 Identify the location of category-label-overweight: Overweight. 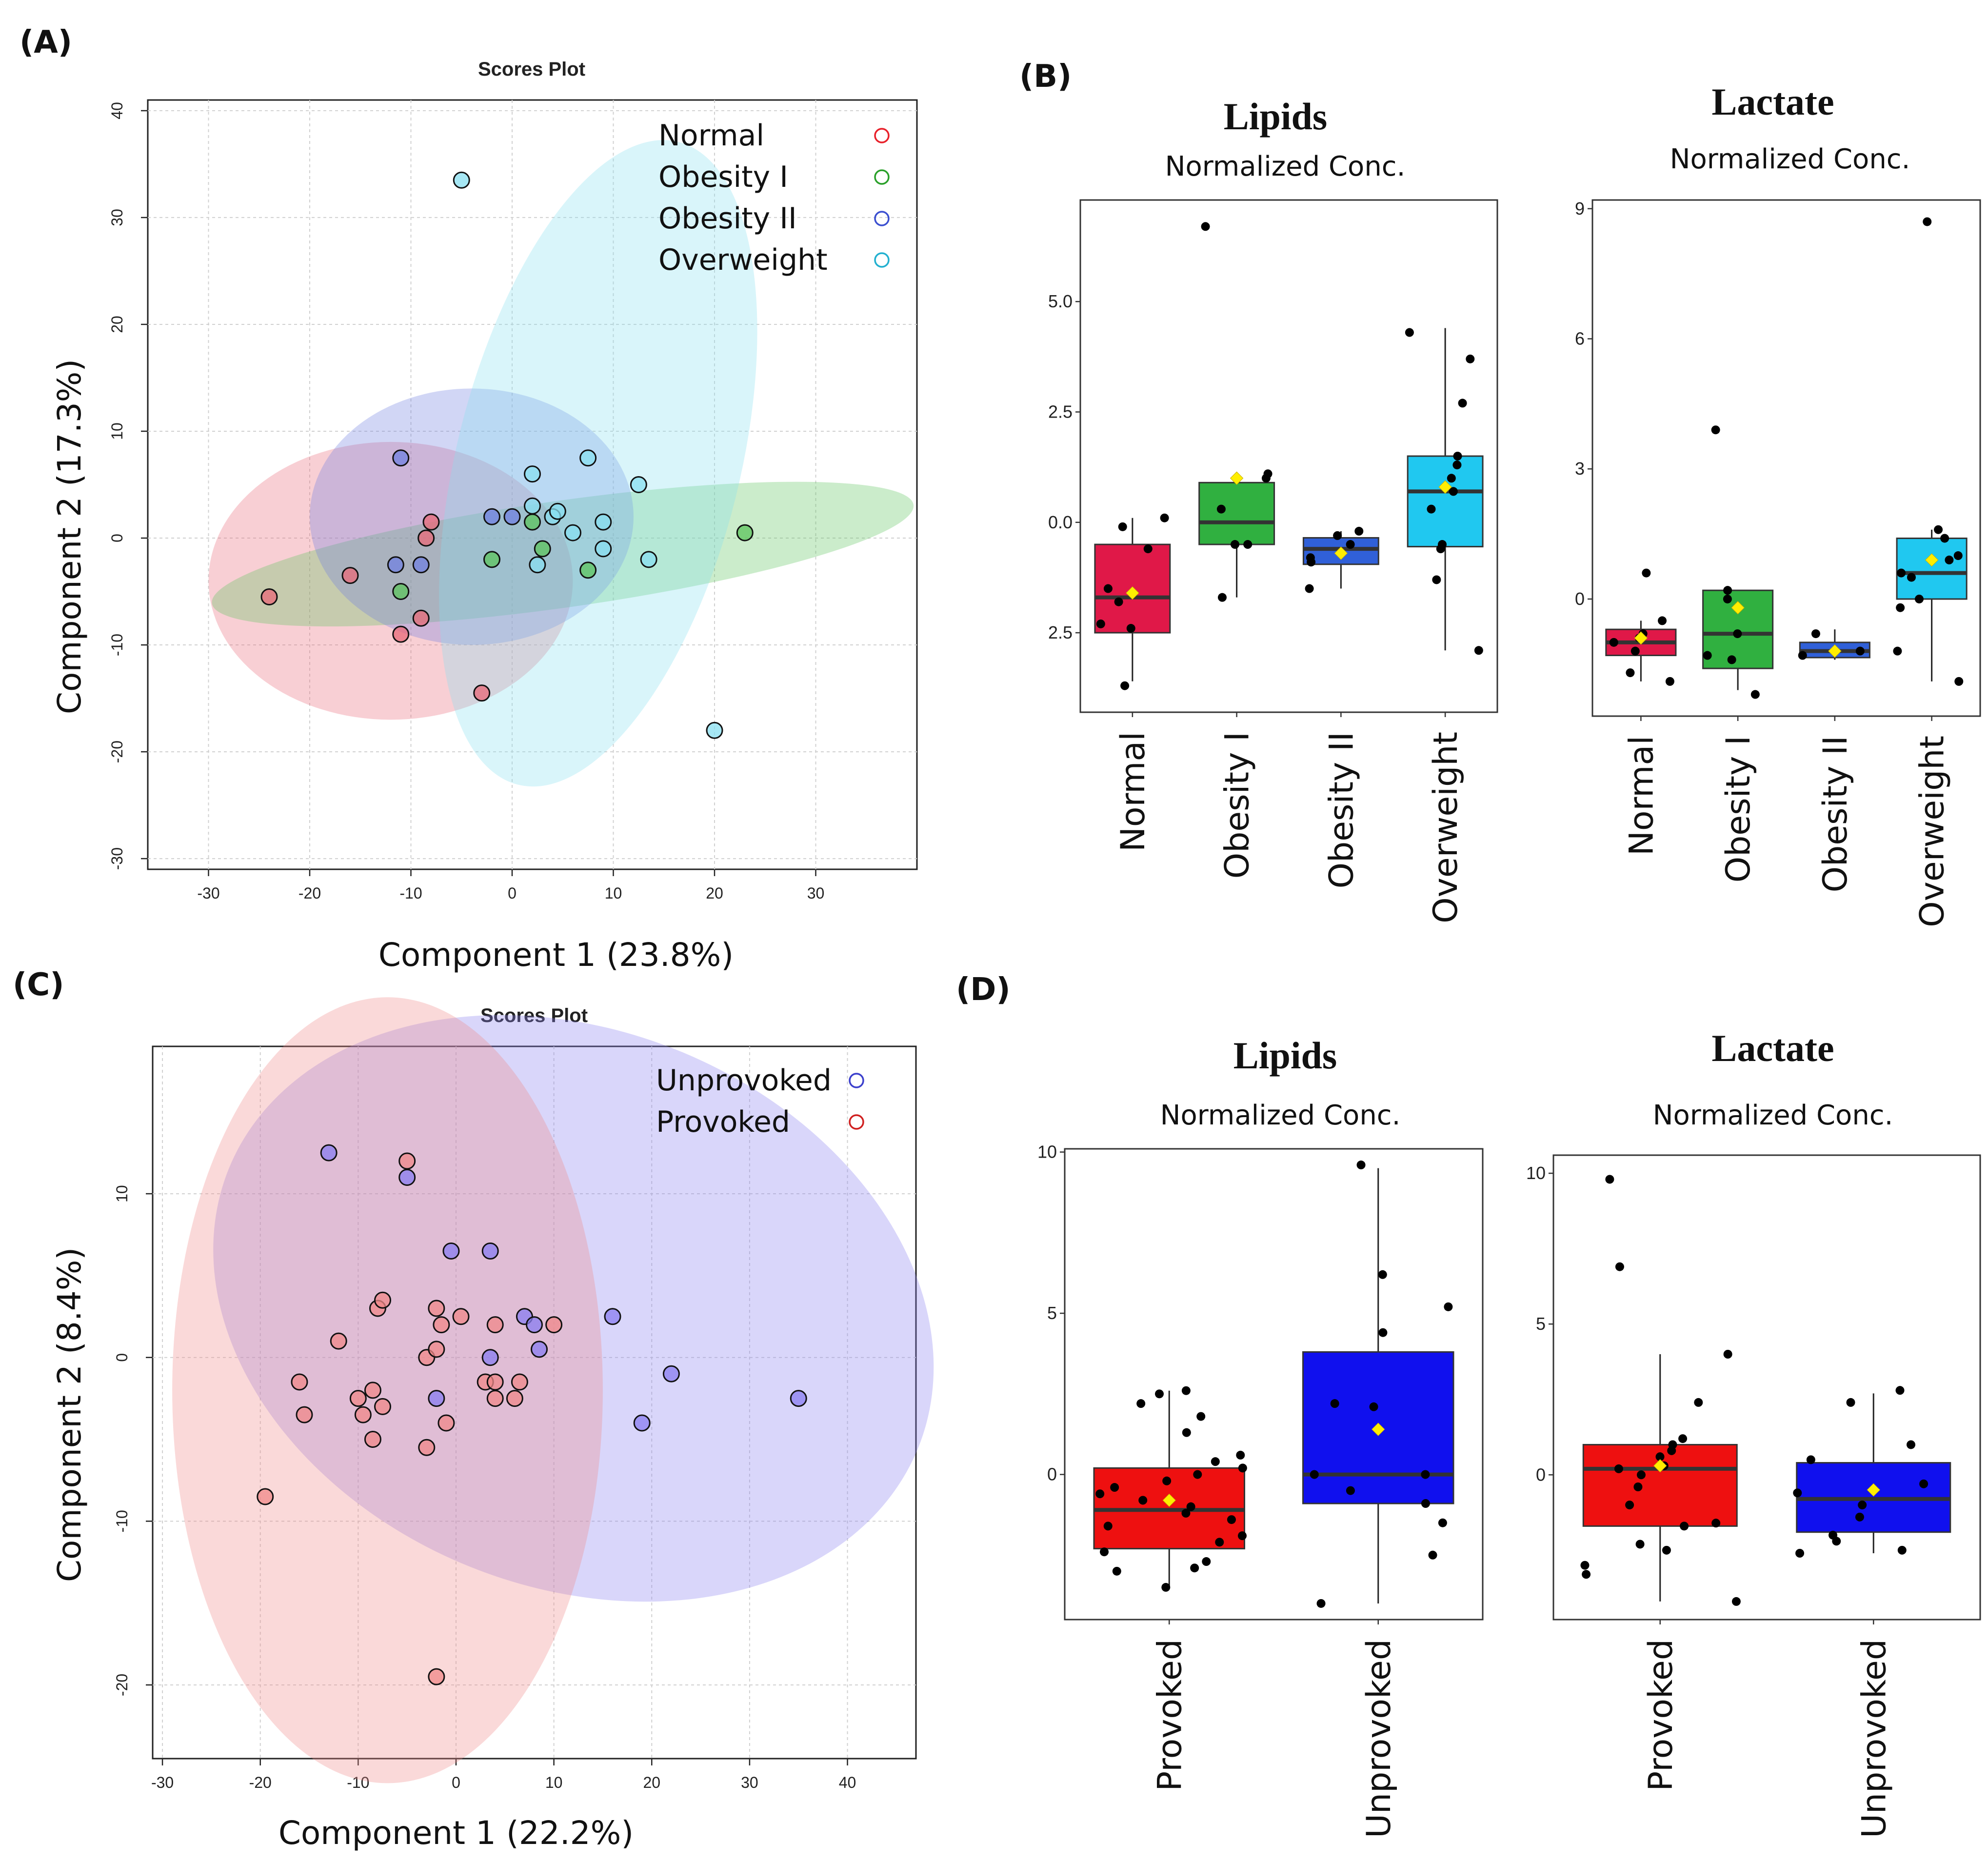
(1932, 832).